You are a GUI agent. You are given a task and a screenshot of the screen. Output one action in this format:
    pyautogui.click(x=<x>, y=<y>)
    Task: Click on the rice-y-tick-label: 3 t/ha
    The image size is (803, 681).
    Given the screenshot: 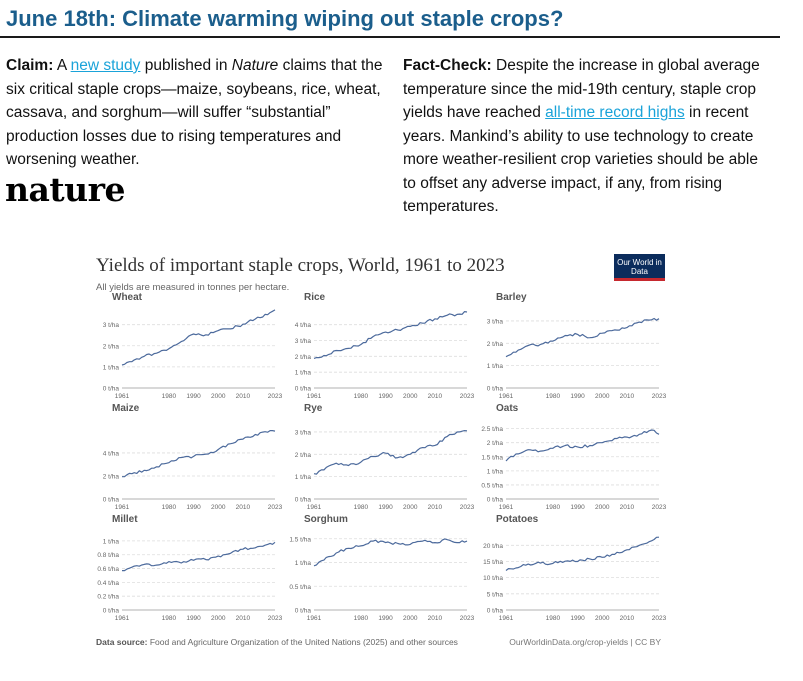 What is the action you would take?
    pyautogui.click(x=303, y=341)
    